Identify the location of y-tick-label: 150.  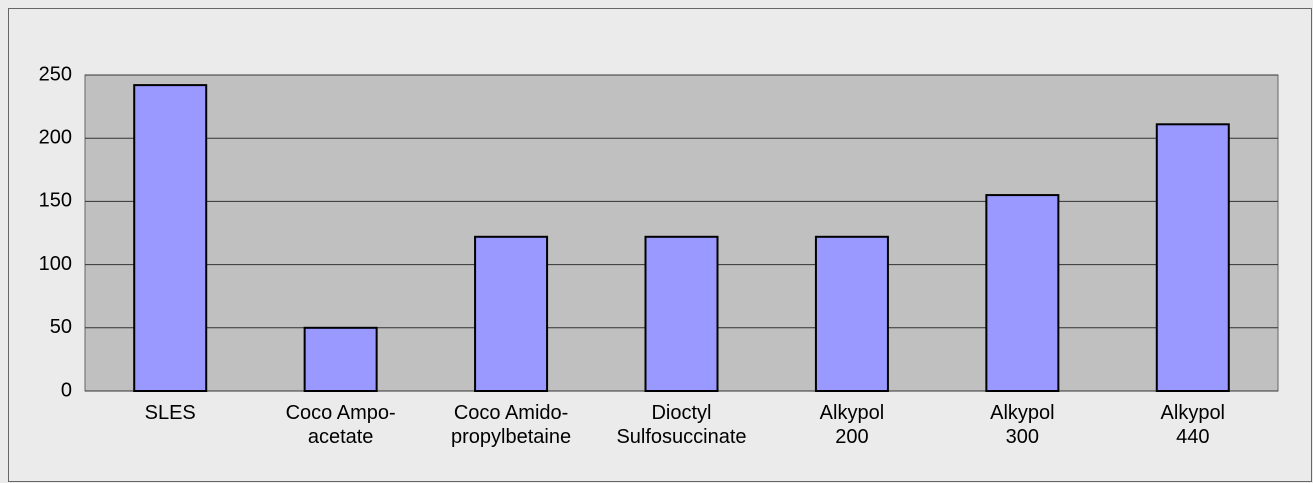
(55, 201).